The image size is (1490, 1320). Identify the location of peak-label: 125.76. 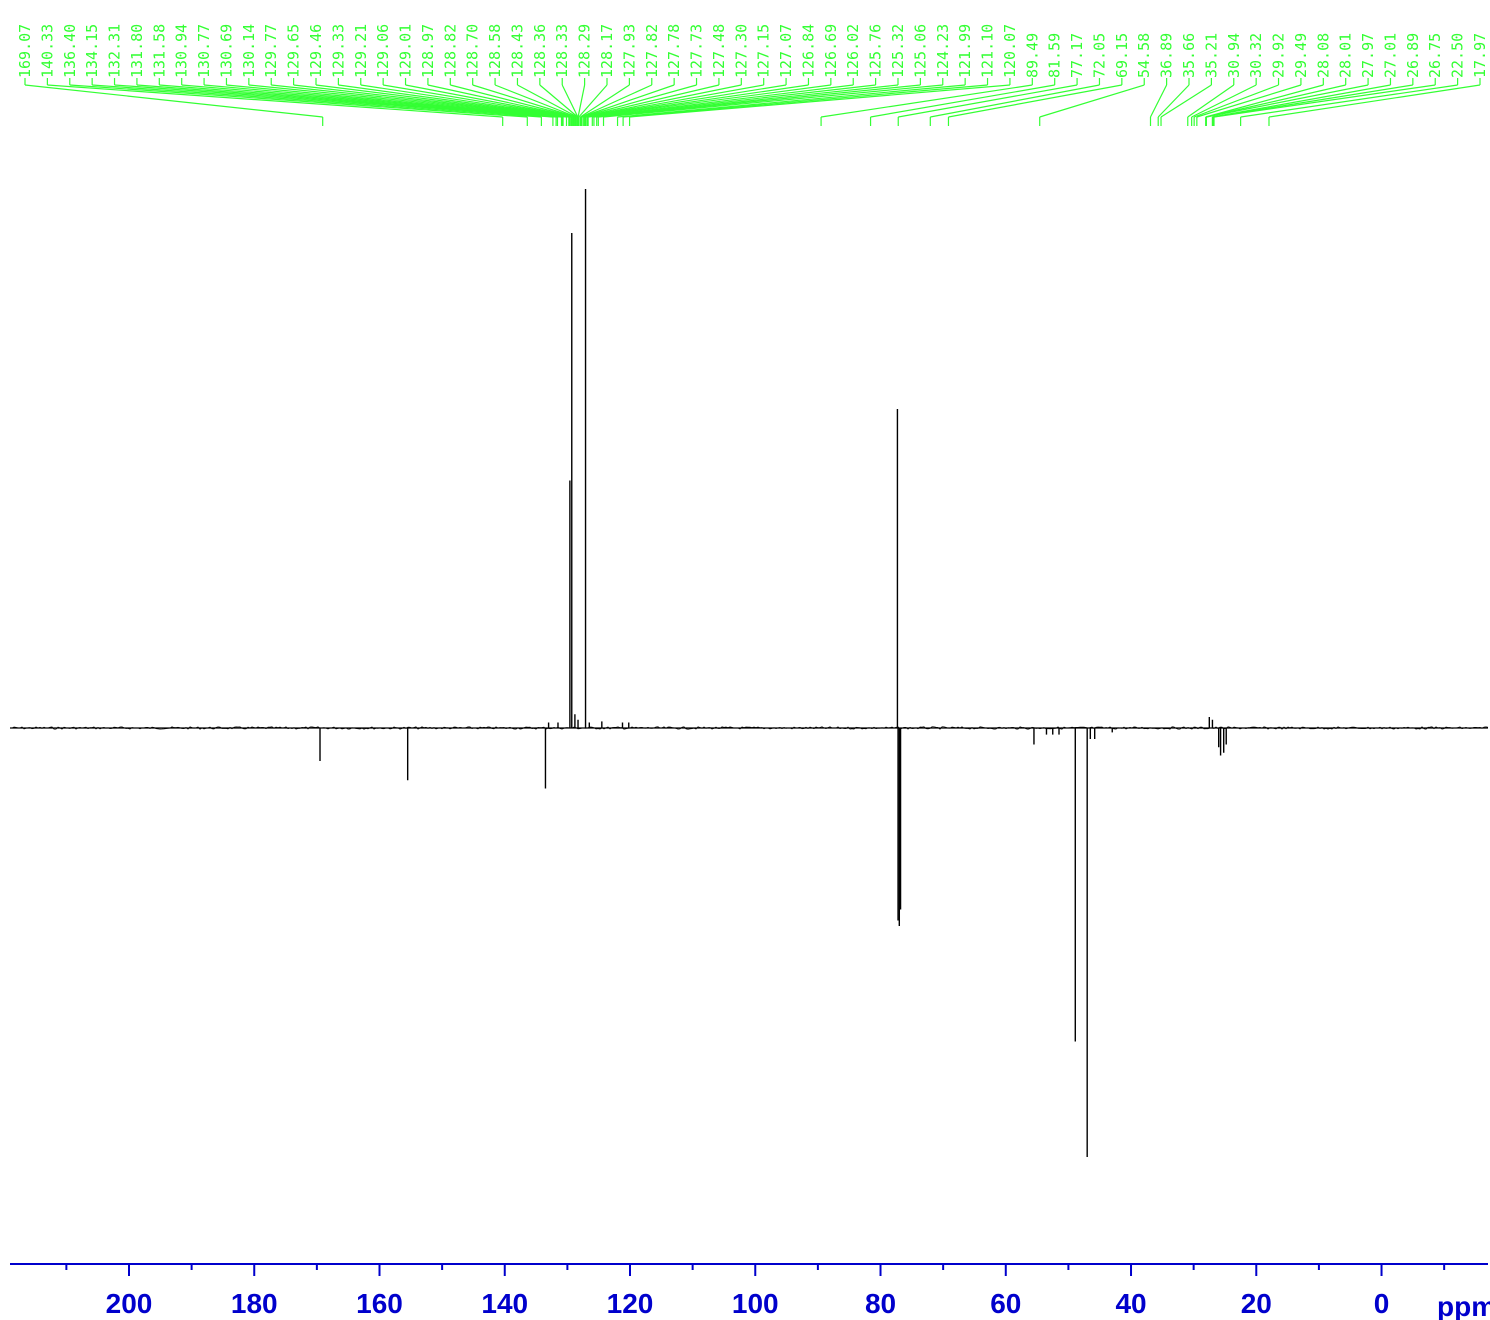
(876, 51).